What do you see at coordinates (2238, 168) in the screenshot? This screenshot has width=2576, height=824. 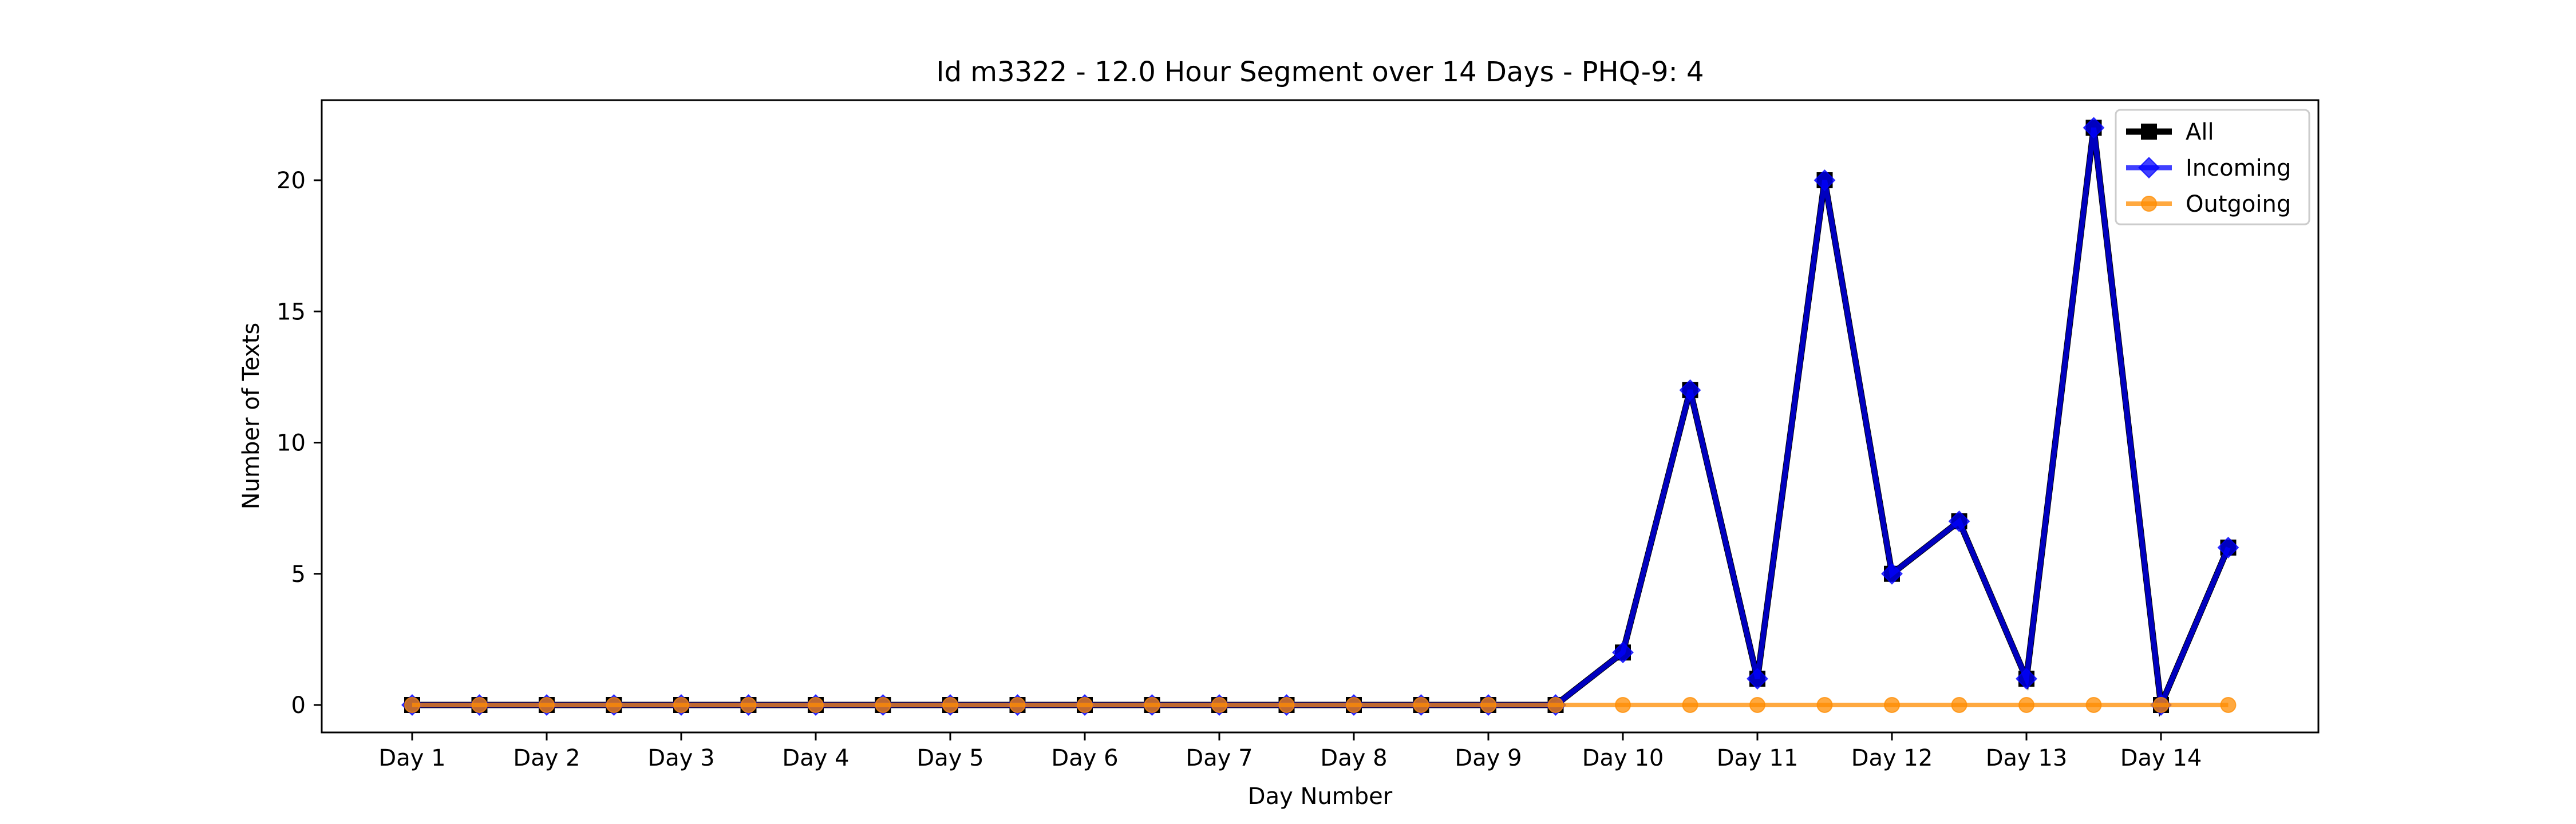 I see `legend-label: Incoming` at bounding box center [2238, 168].